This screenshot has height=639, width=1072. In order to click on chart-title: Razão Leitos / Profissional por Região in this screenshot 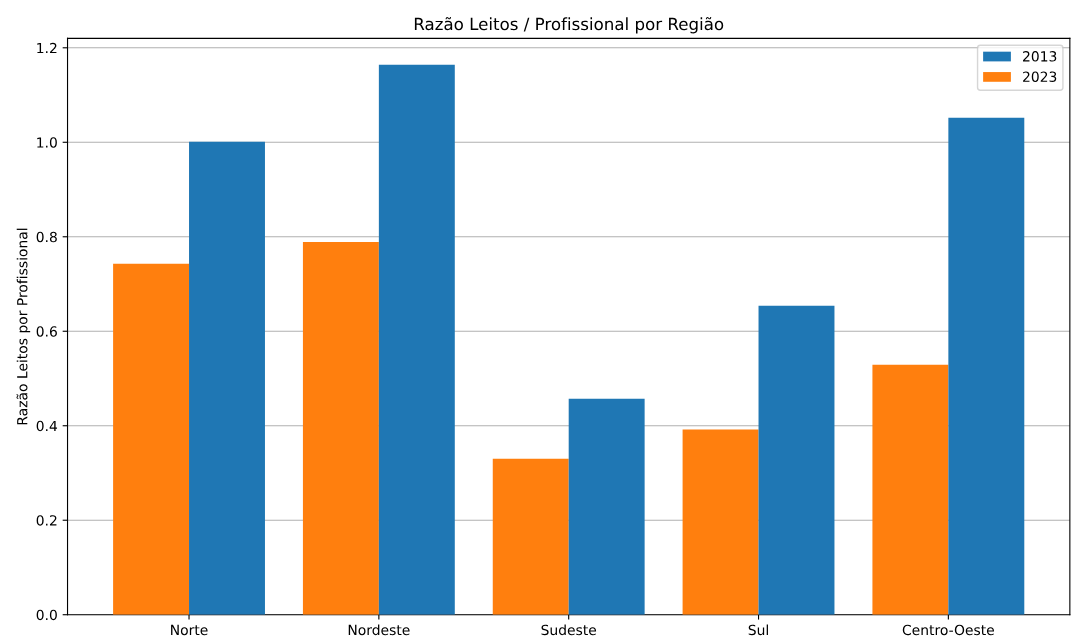, I will do `click(569, 25)`.